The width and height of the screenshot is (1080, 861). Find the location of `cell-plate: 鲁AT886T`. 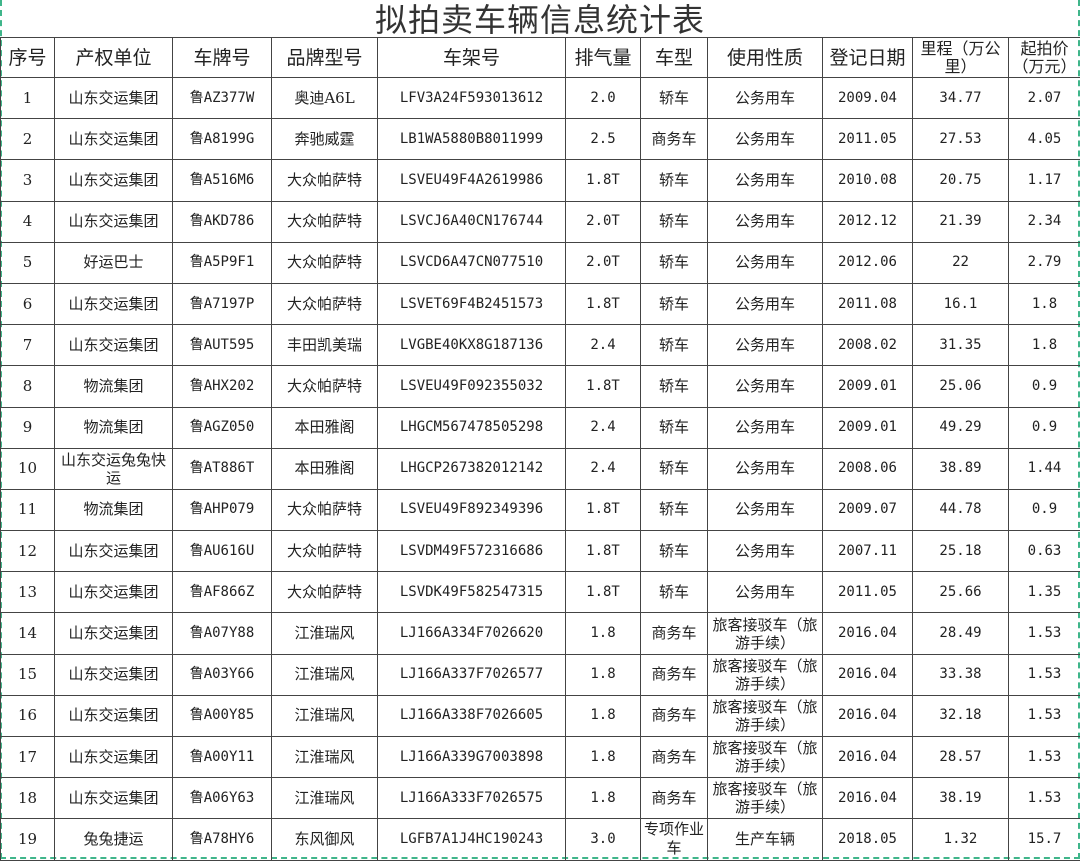

cell-plate: 鲁AT886T is located at coordinates (222, 468).